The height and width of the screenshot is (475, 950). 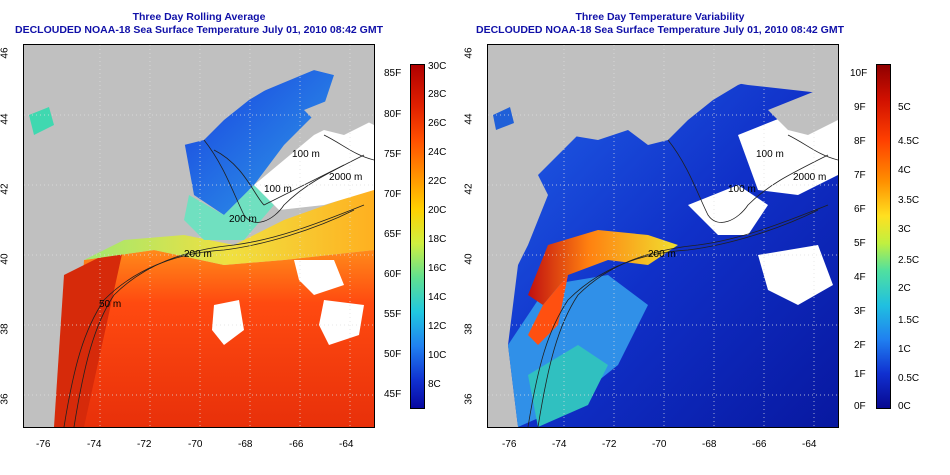 I want to click on colorbar-f-label: 4F, so click(x=860, y=277).